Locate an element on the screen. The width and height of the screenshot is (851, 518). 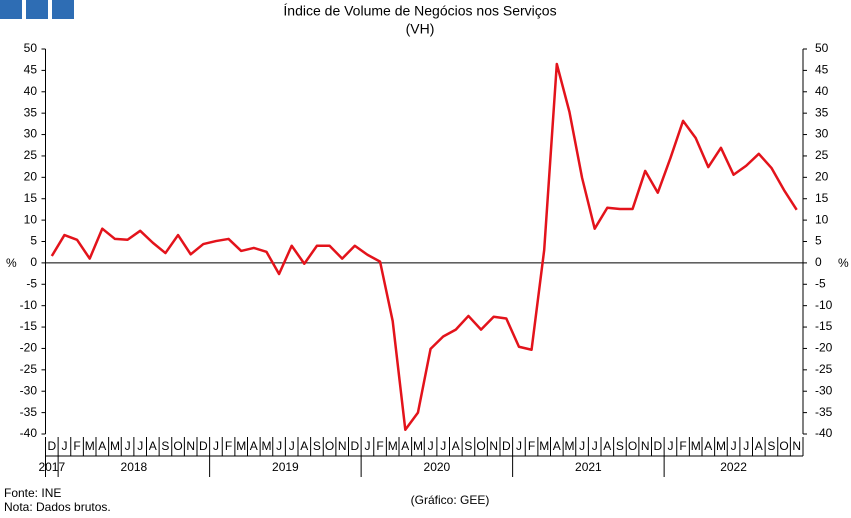
year-label: 2022 is located at coordinates (733, 467).